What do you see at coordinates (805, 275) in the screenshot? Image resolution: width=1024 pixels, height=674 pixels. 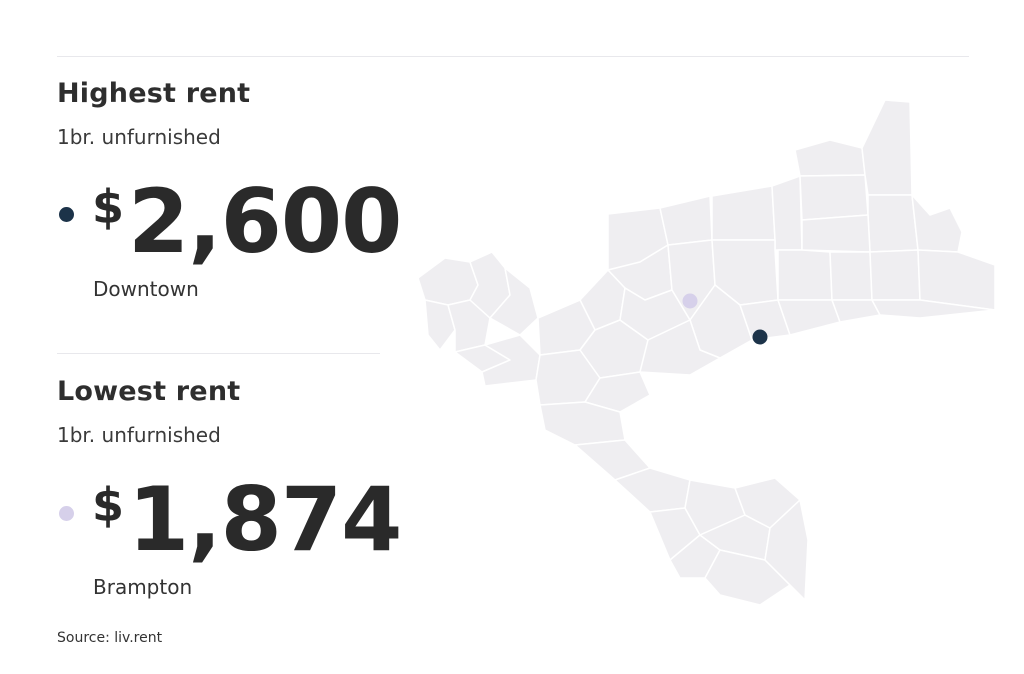 I see `map-region-core-b` at bounding box center [805, 275].